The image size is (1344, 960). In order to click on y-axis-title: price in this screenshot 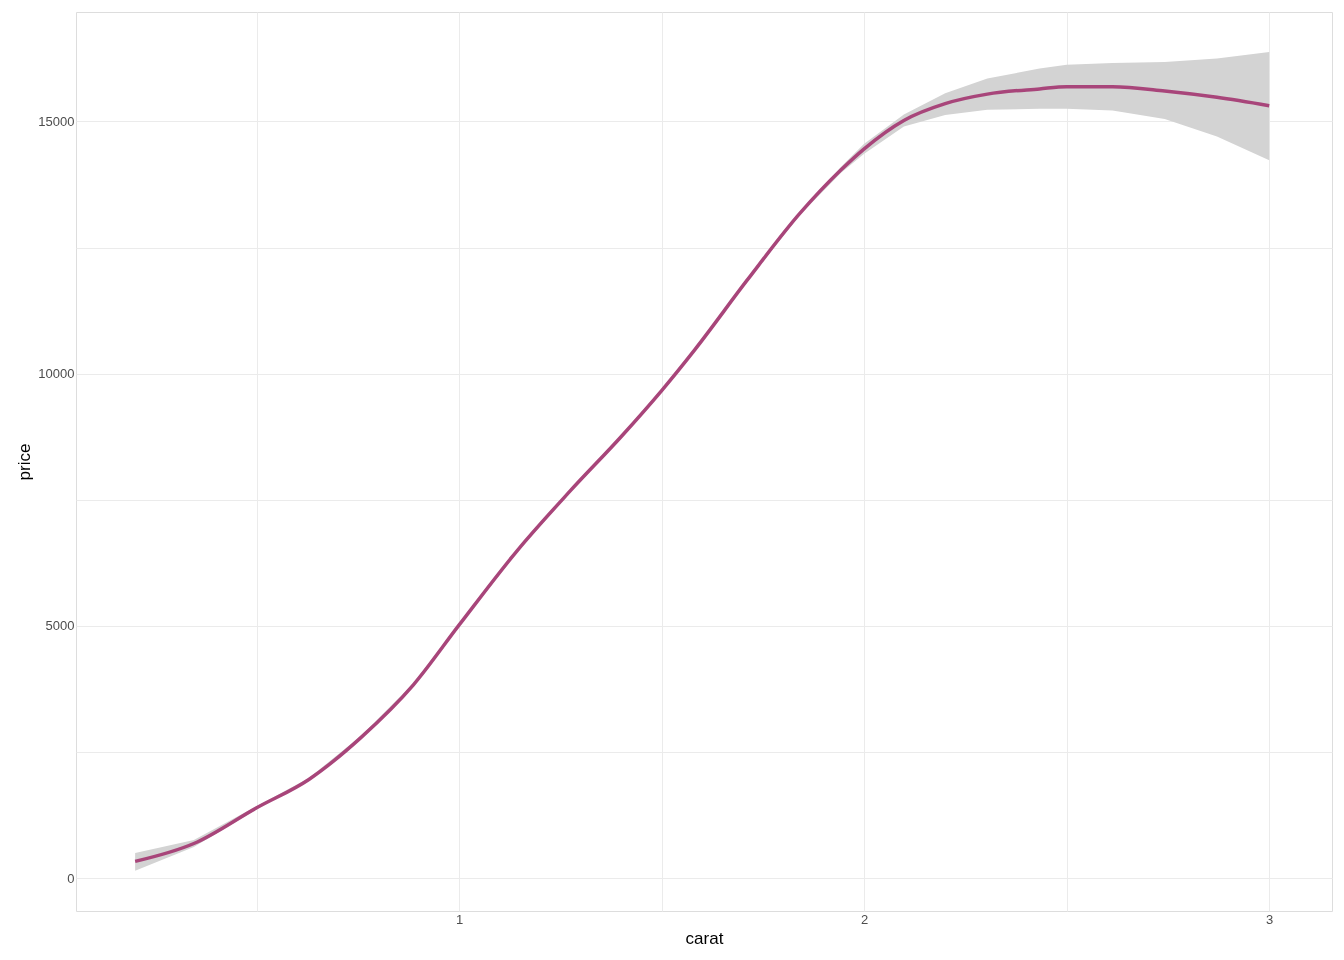, I will do `click(25, 462)`.